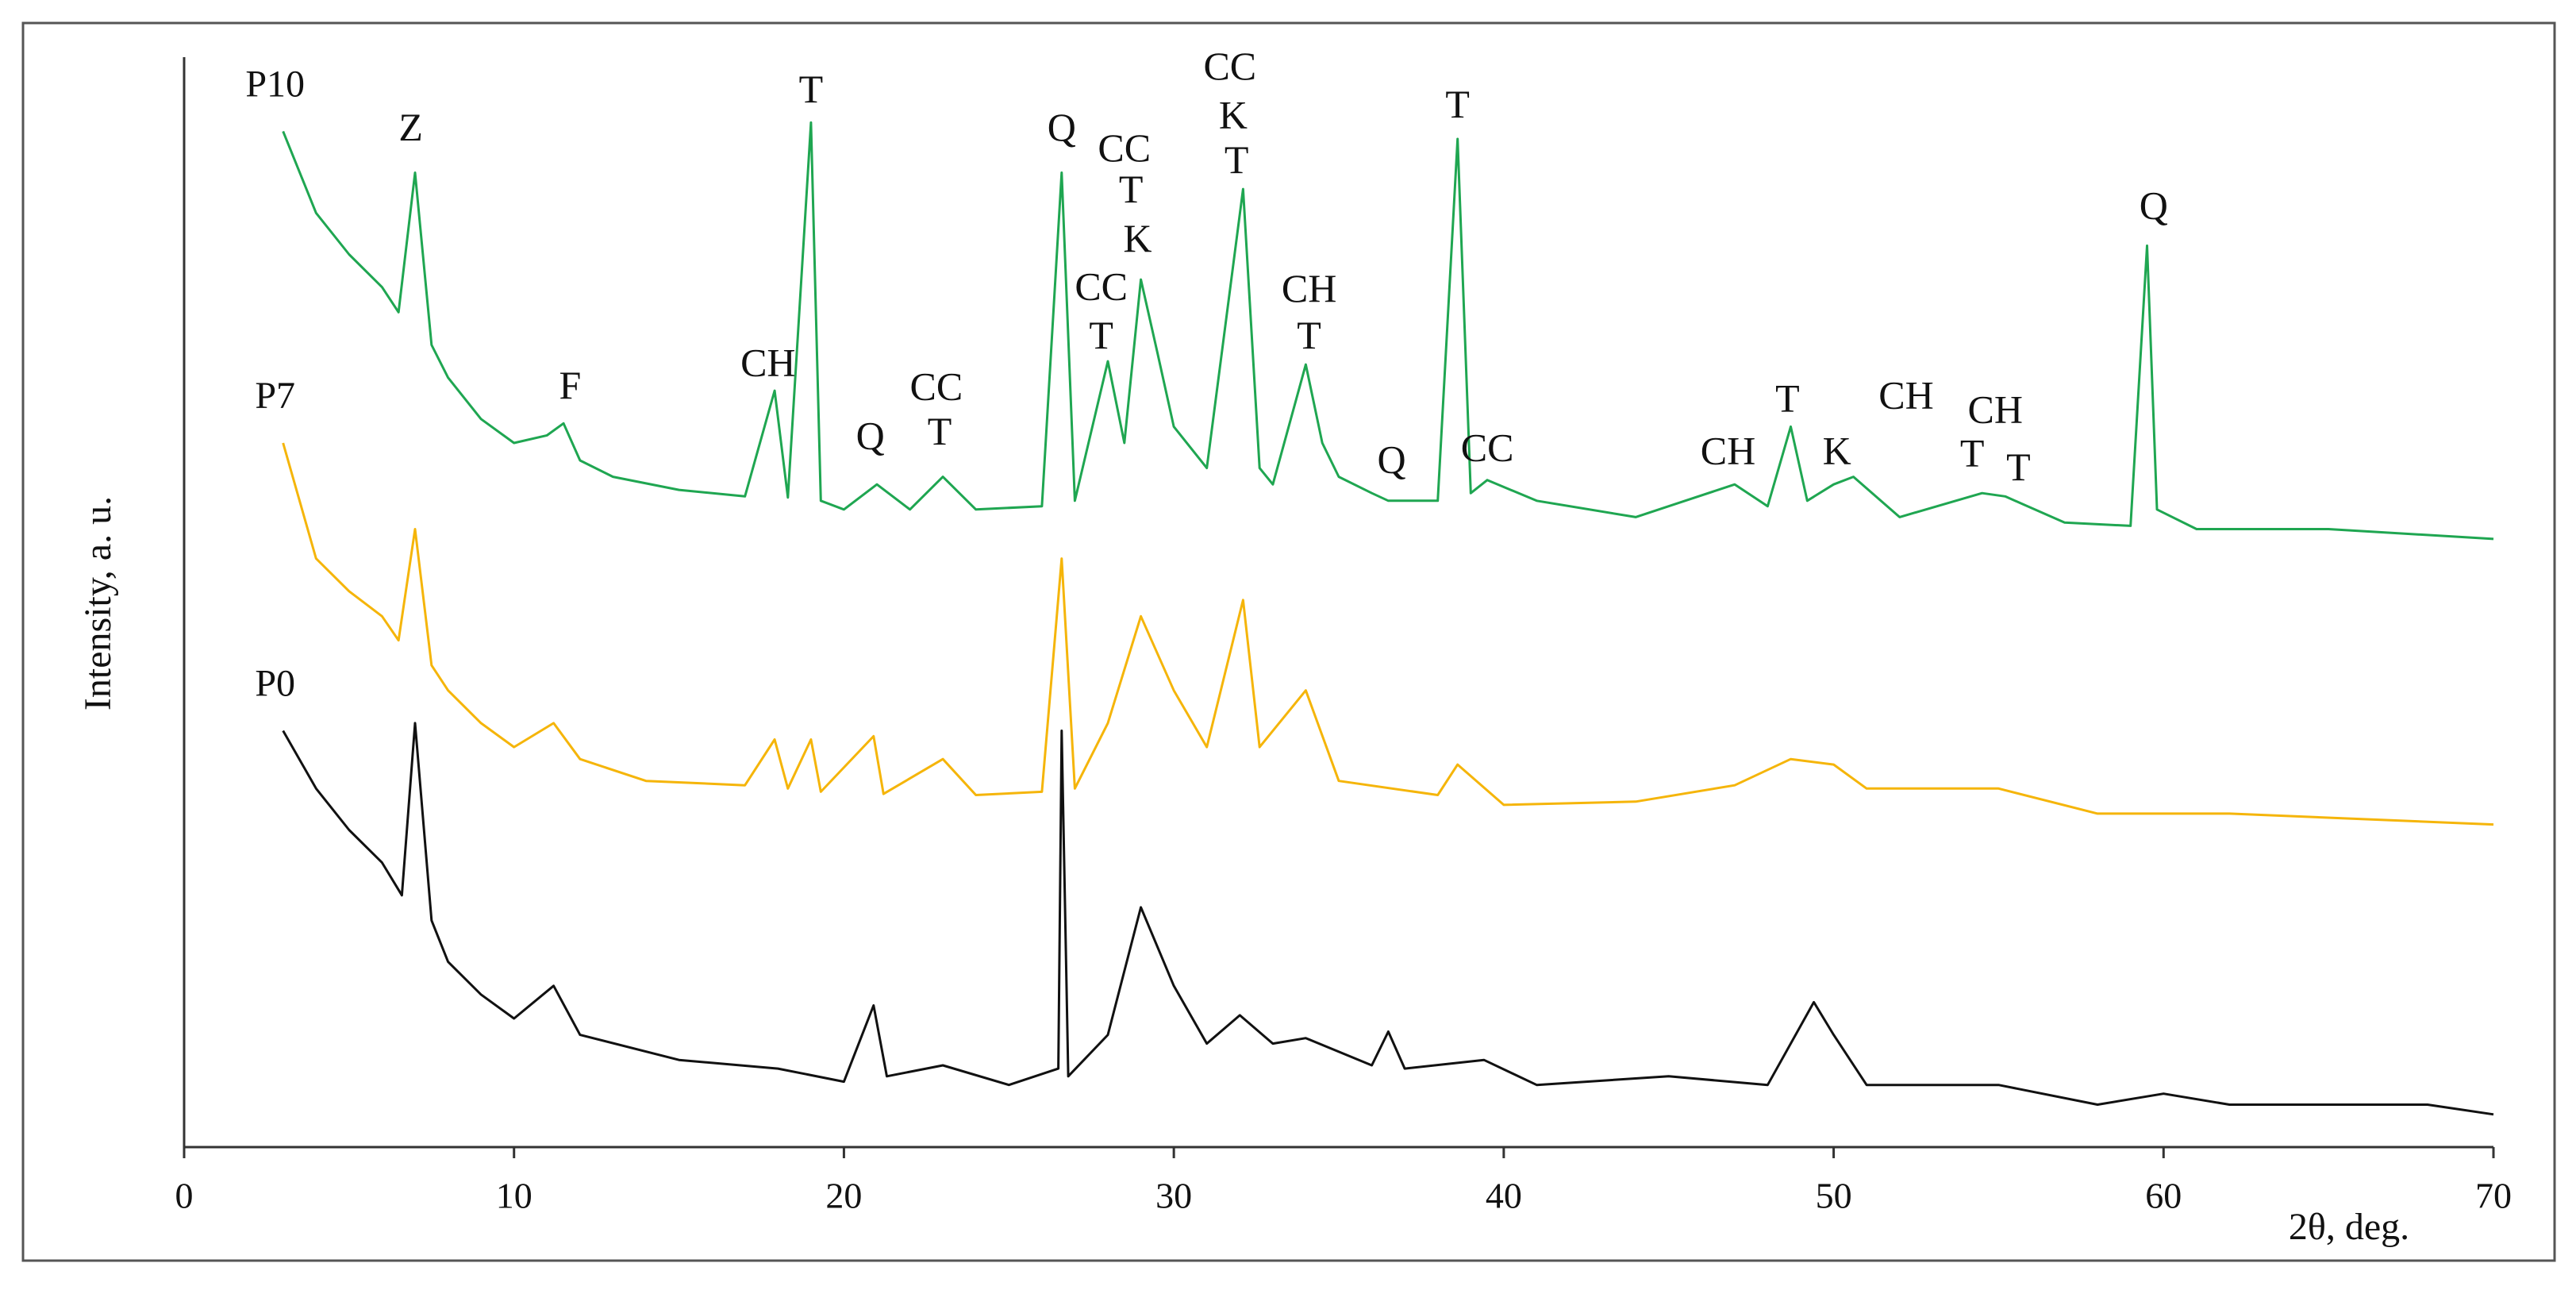 Image resolution: width=2576 pixels, height=1290 pixels. What do you see at coordinates (2163, 1196) in the screenshot?
I see `x-tick-label: 60` at bounding box center [2163, 1196].